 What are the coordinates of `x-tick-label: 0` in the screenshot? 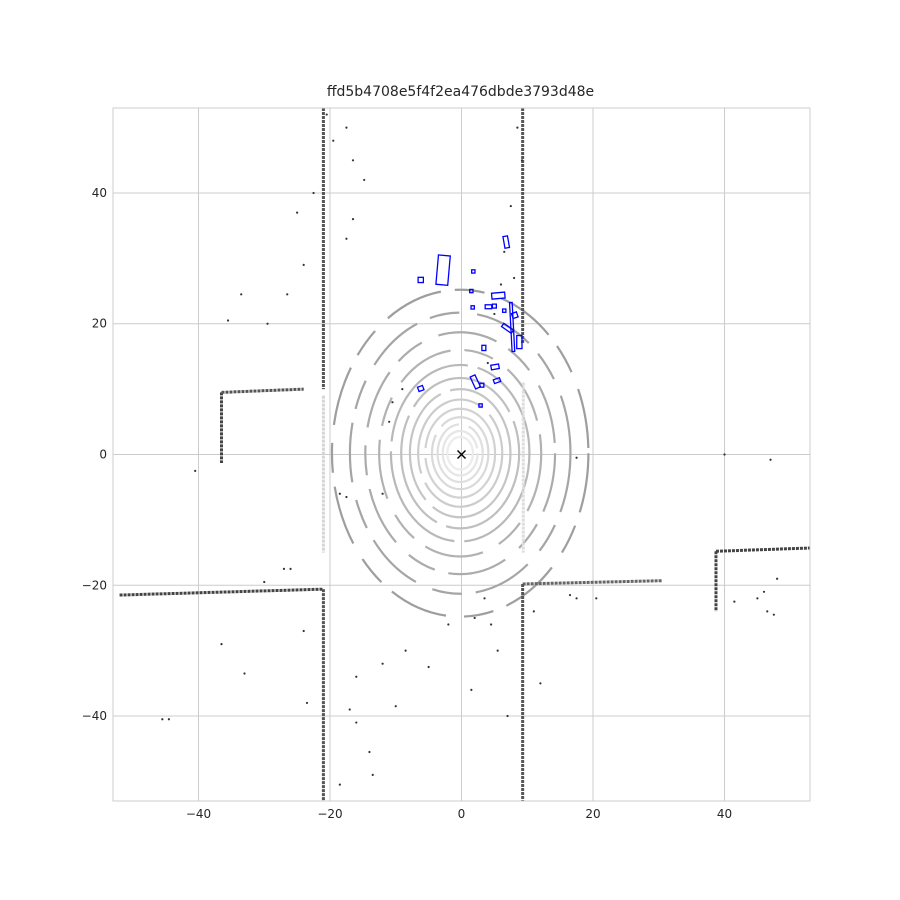 It's located at (462, 814).